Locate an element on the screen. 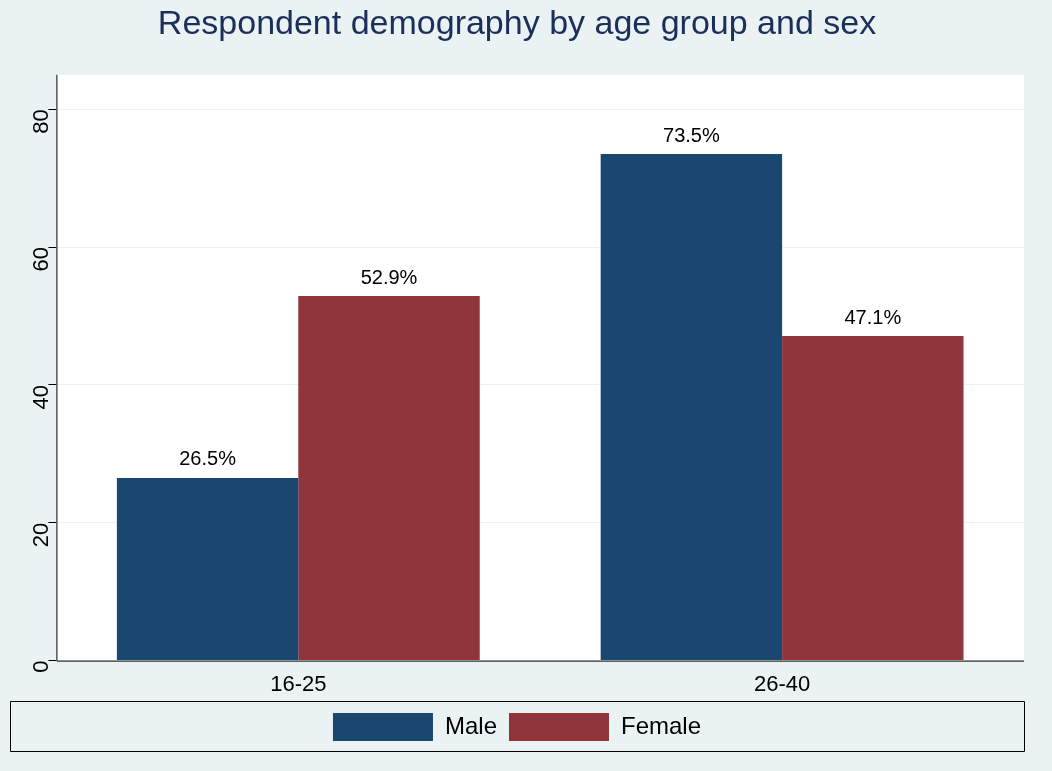 This screenshot has height=771, width=1052. legend-label: Male is located at coordinates (471, 725).